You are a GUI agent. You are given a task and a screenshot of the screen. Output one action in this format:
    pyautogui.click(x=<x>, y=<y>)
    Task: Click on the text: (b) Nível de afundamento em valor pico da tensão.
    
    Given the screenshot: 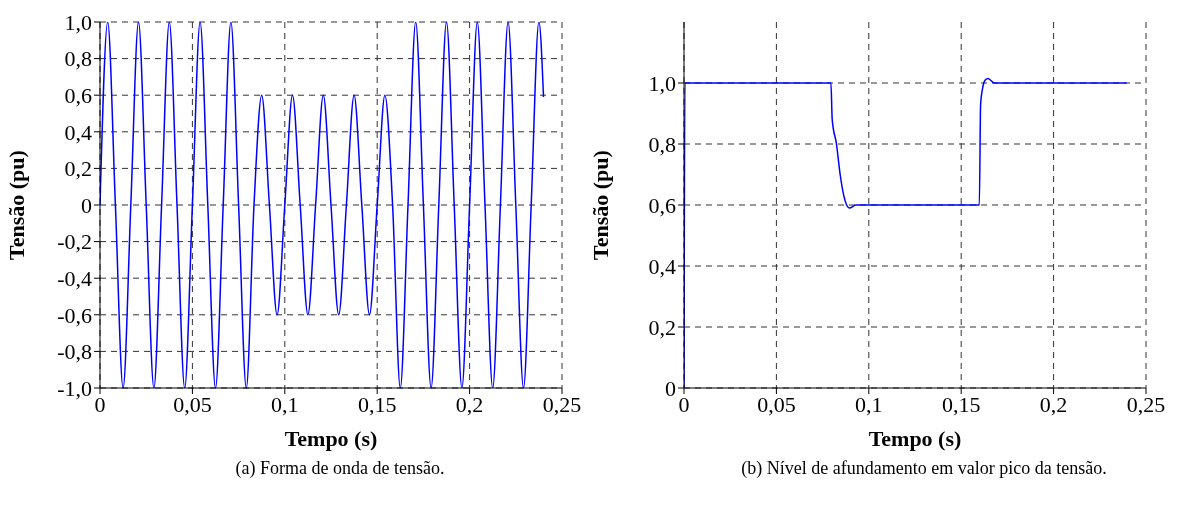 What is the action you would take?
    pyautogui.click(x=924, y=468)
    